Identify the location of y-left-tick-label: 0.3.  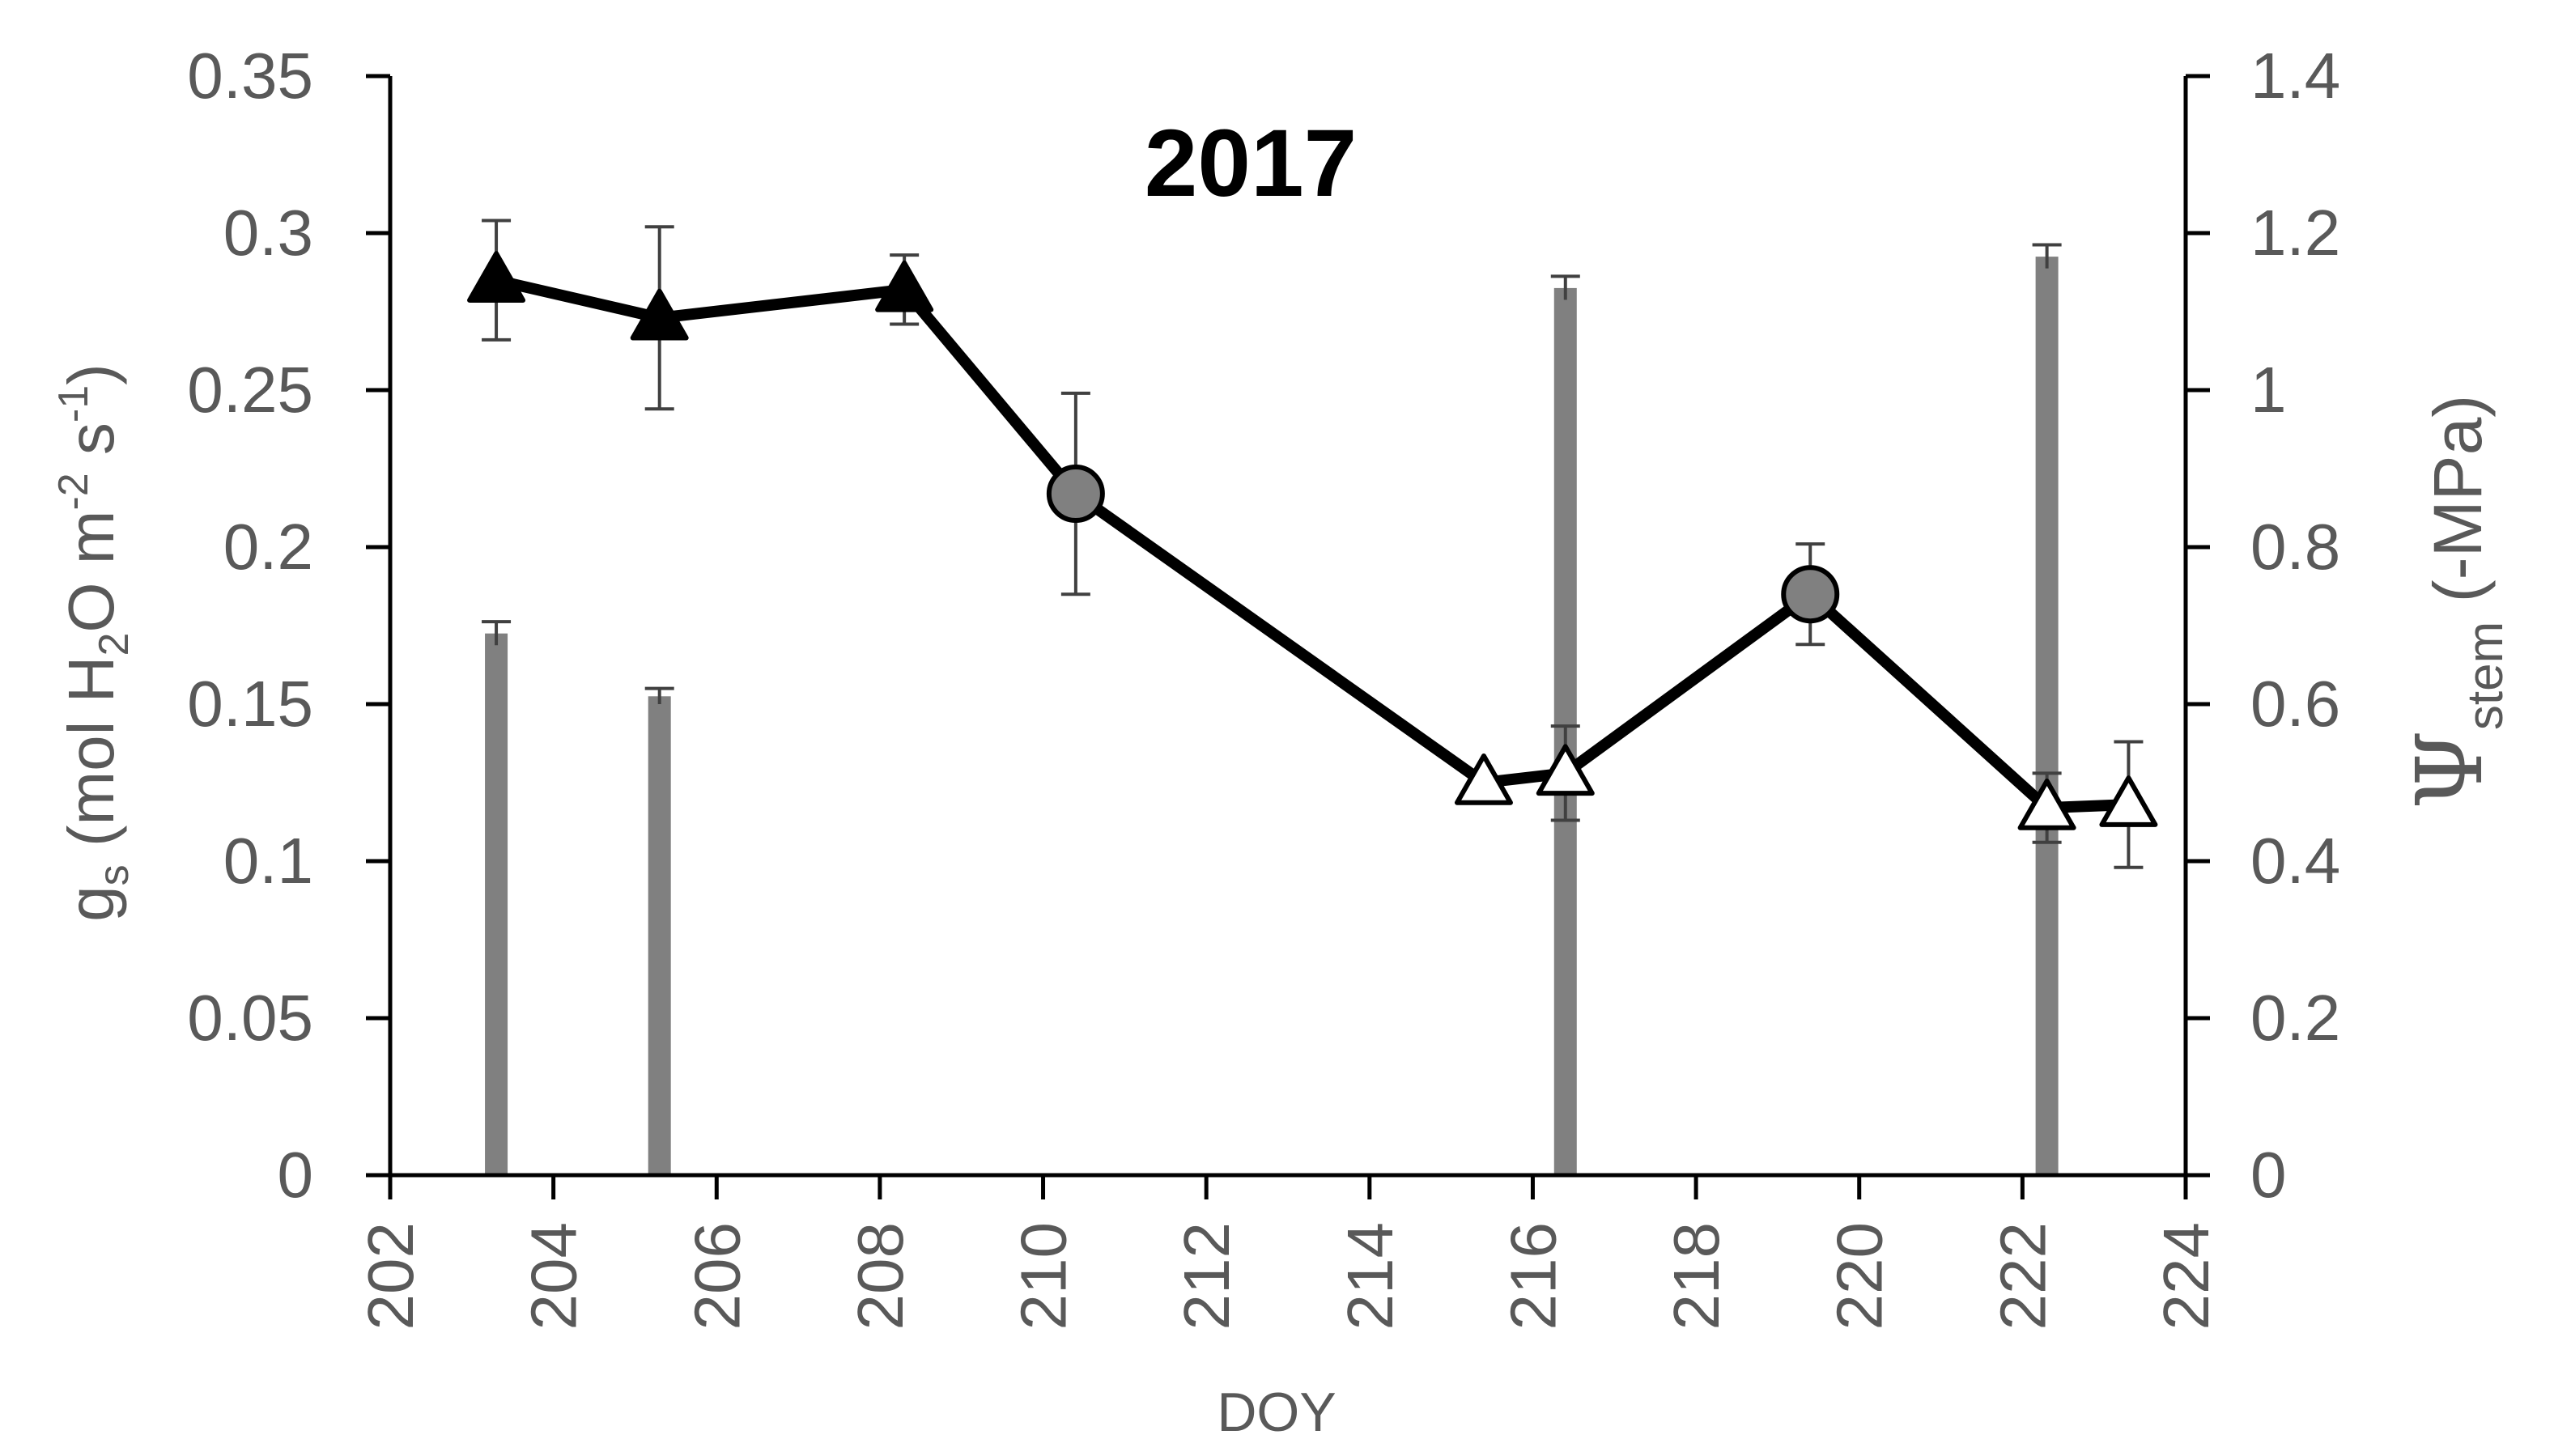
(268, 233).